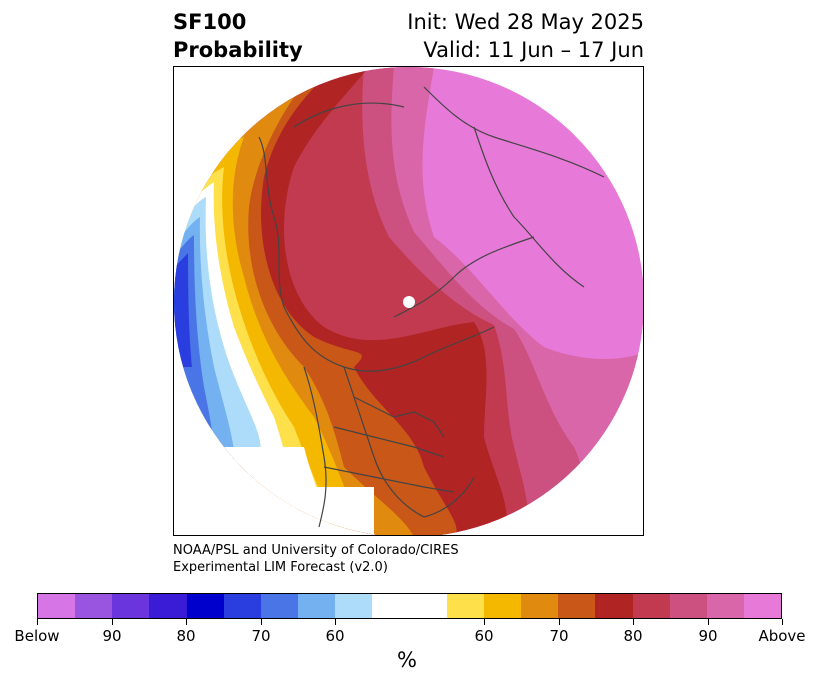  What do you see at coordinates (782, 636) in the screenshot?
I see `colorbar-tick-label: Above` at bounding box center [782, 636].